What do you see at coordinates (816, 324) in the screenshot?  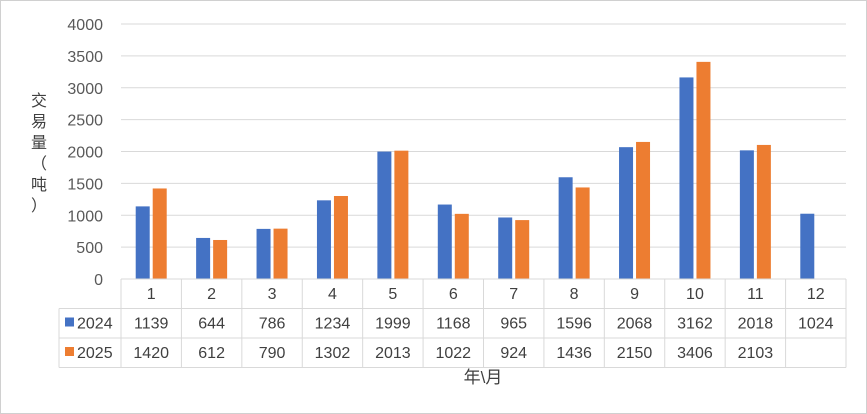 I see `table-cell: 1024` at bounding box center [816, 324].